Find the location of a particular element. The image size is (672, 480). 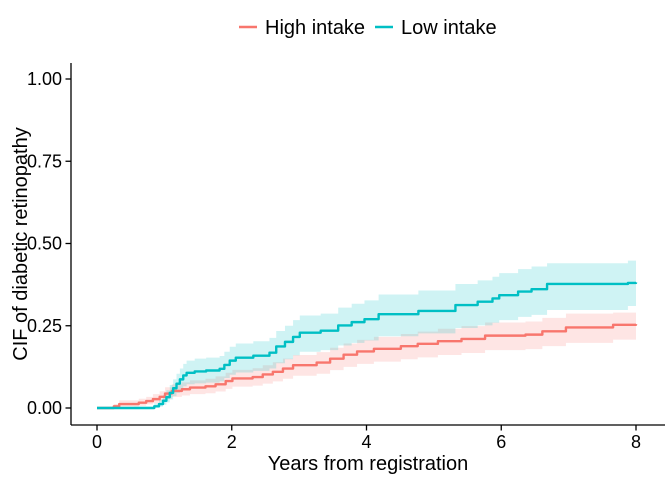

y-axis-ticks: 0.00 0.25 0.50 0.75 1.00 is located at coordinates (49, 243).